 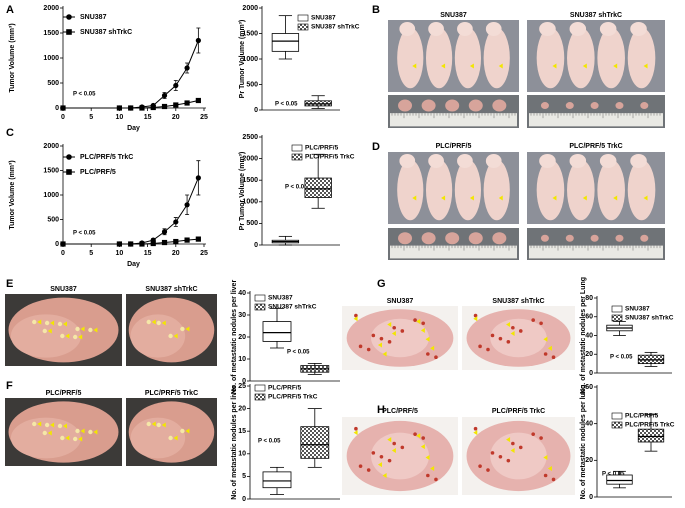 I want to click on x-tick-label: 10, so click(x=120, y=253).